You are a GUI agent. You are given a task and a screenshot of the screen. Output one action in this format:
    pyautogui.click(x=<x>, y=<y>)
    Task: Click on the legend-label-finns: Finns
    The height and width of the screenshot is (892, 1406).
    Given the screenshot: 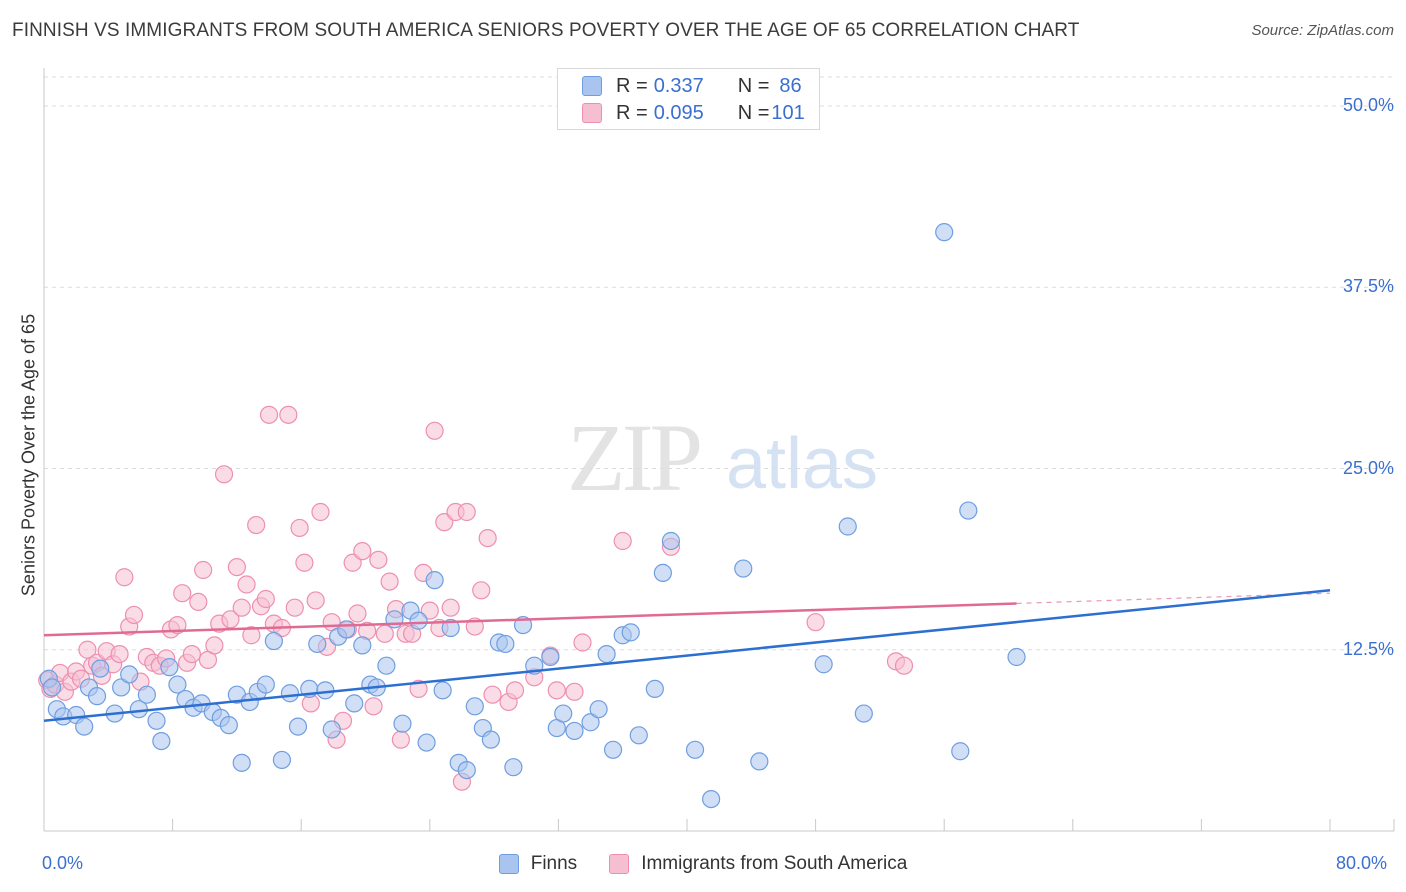 What is the action you would take?
    pyautogui.click(x=554, y=863)
    